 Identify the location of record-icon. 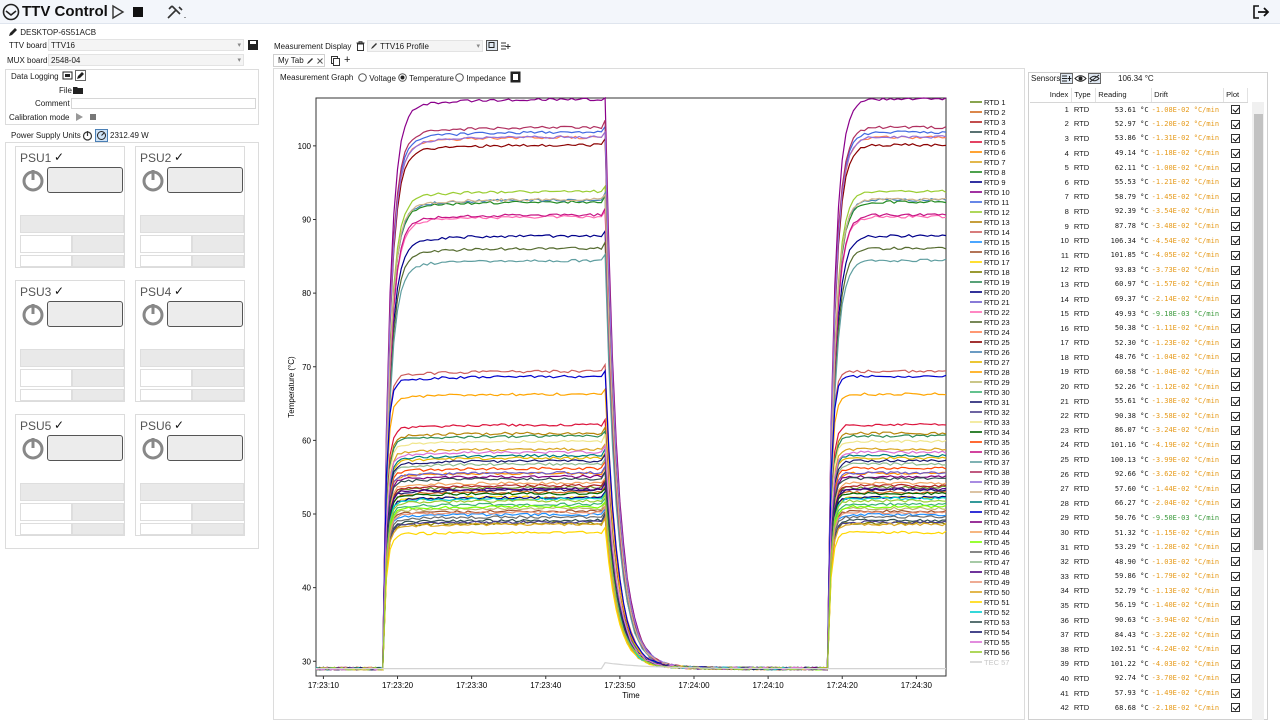
(67, 75).